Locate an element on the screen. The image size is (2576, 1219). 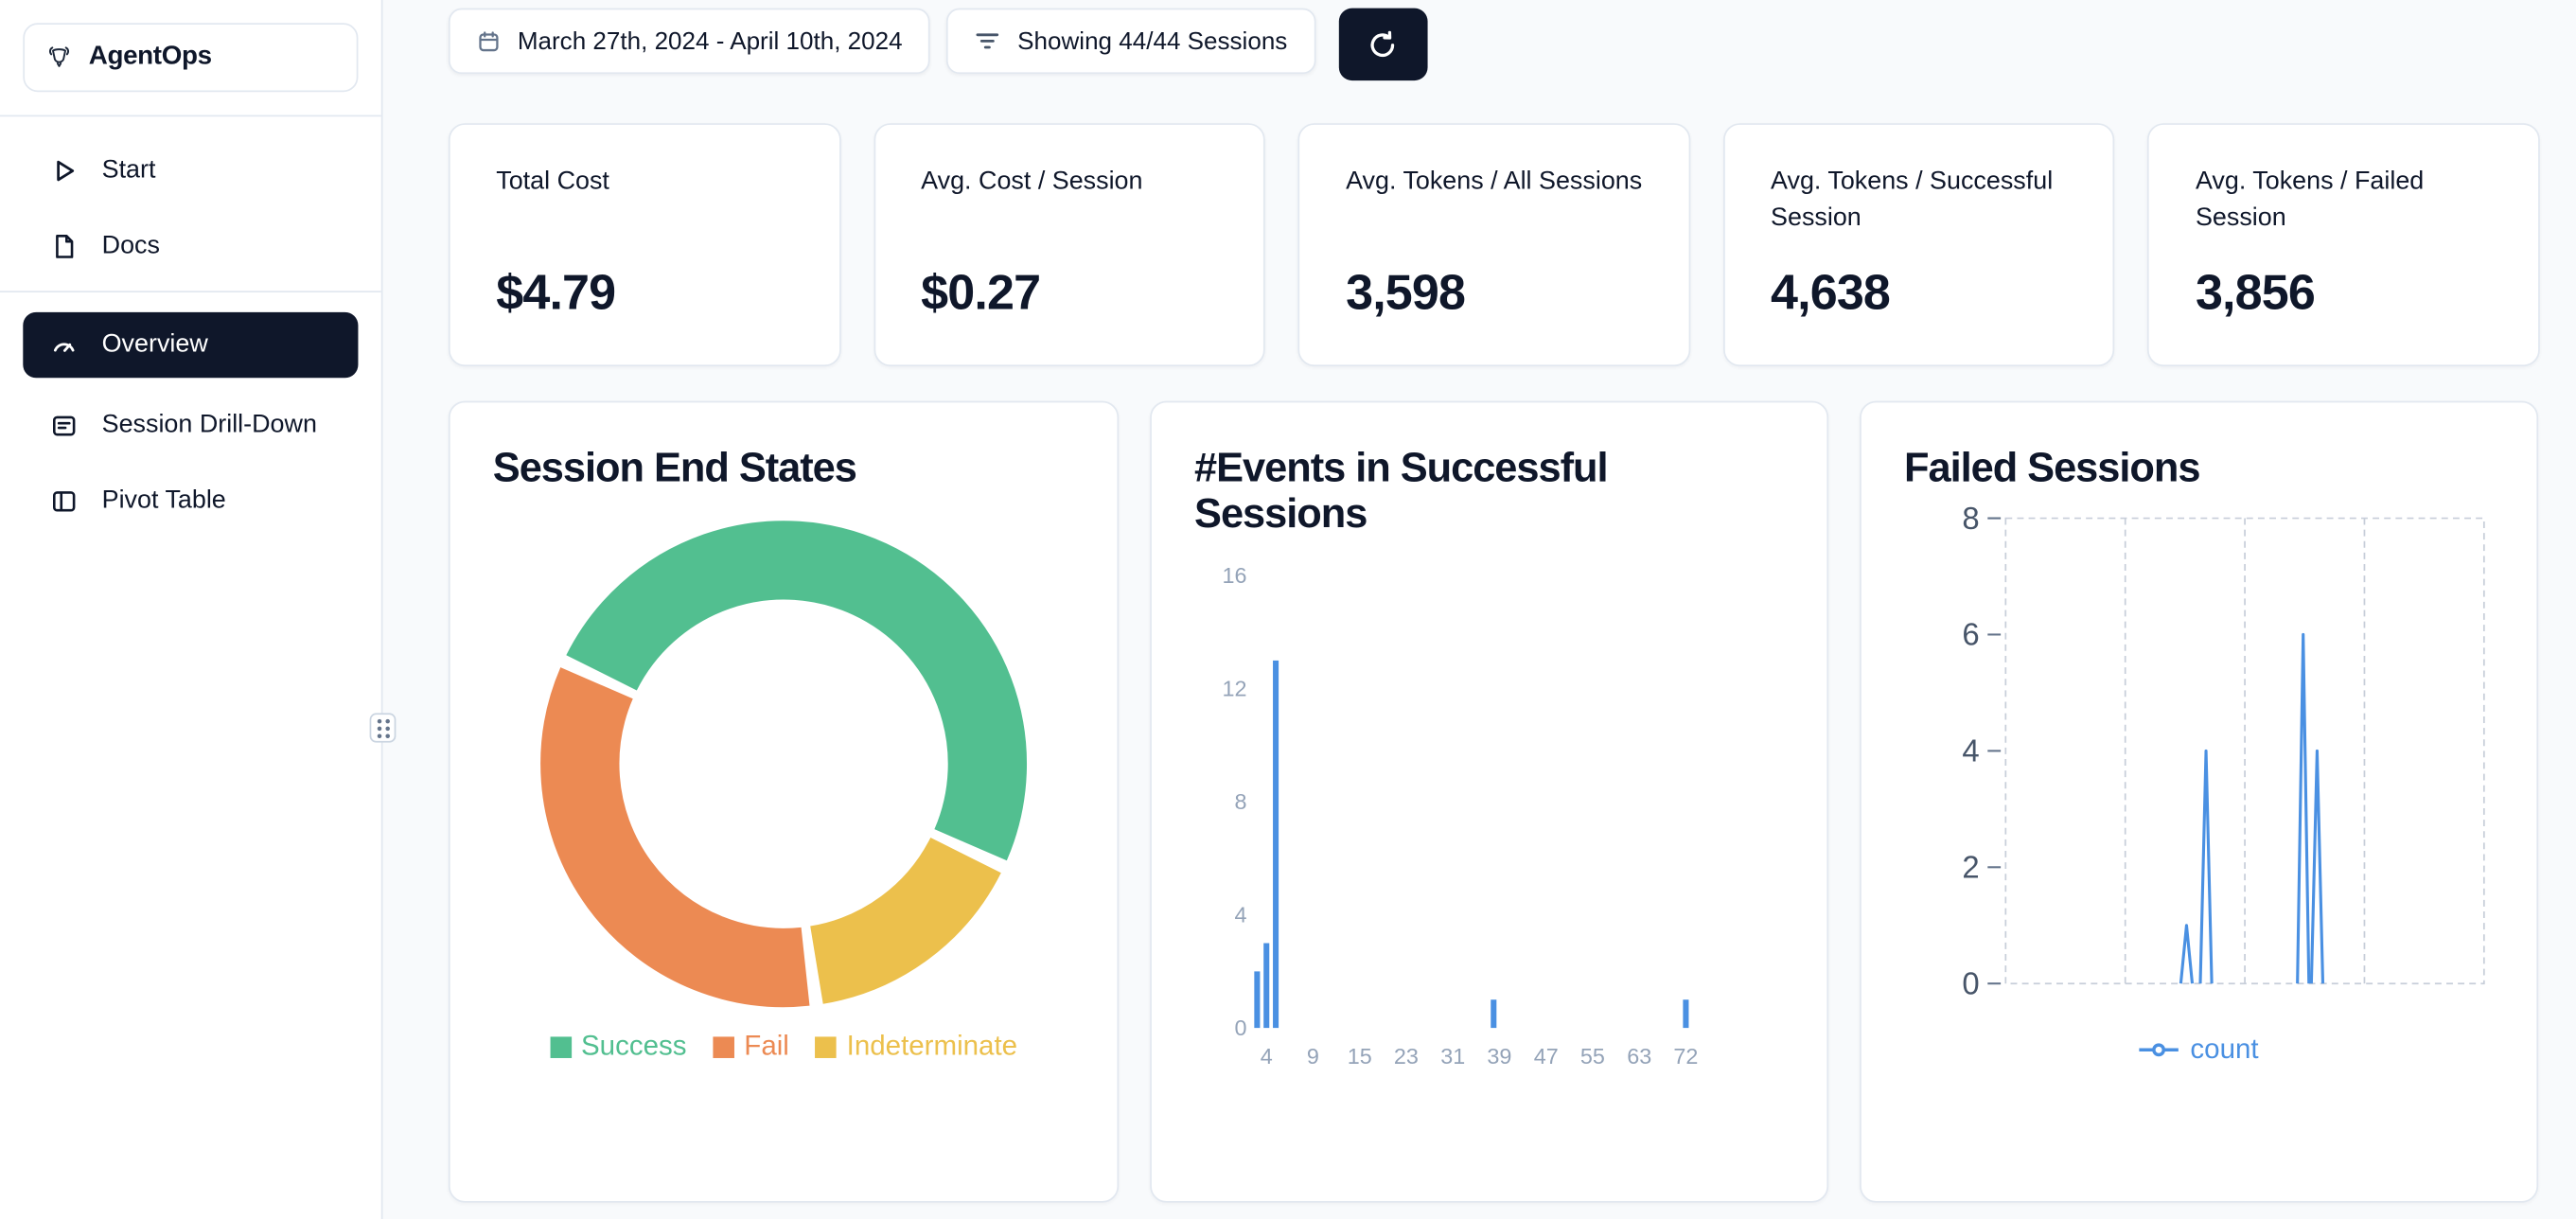
sessions-filter-label: Showing 44/44 Sessions is located at coordinates (1152, 41).